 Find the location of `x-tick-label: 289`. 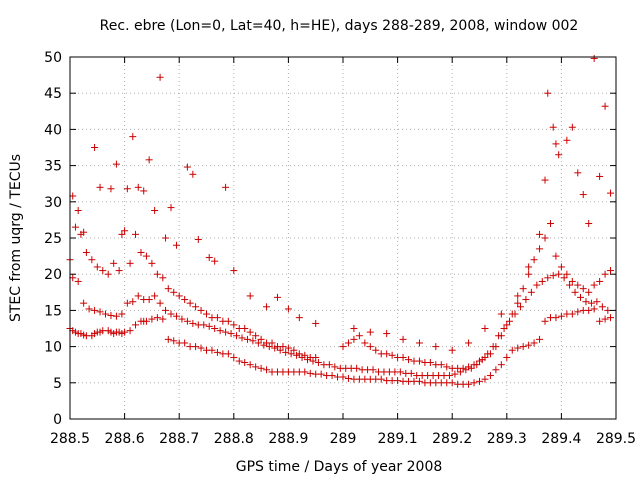

x-tick-label: 289 is located at coordinates (343, 439).